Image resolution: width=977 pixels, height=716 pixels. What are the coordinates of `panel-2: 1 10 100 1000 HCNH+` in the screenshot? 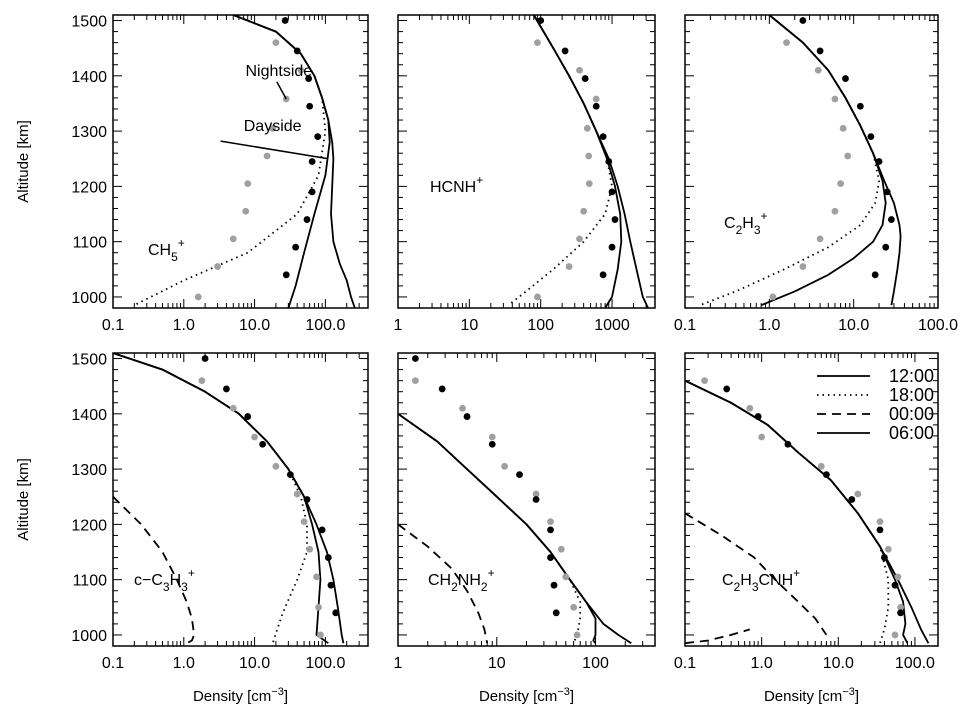 It's located at (525, 174).